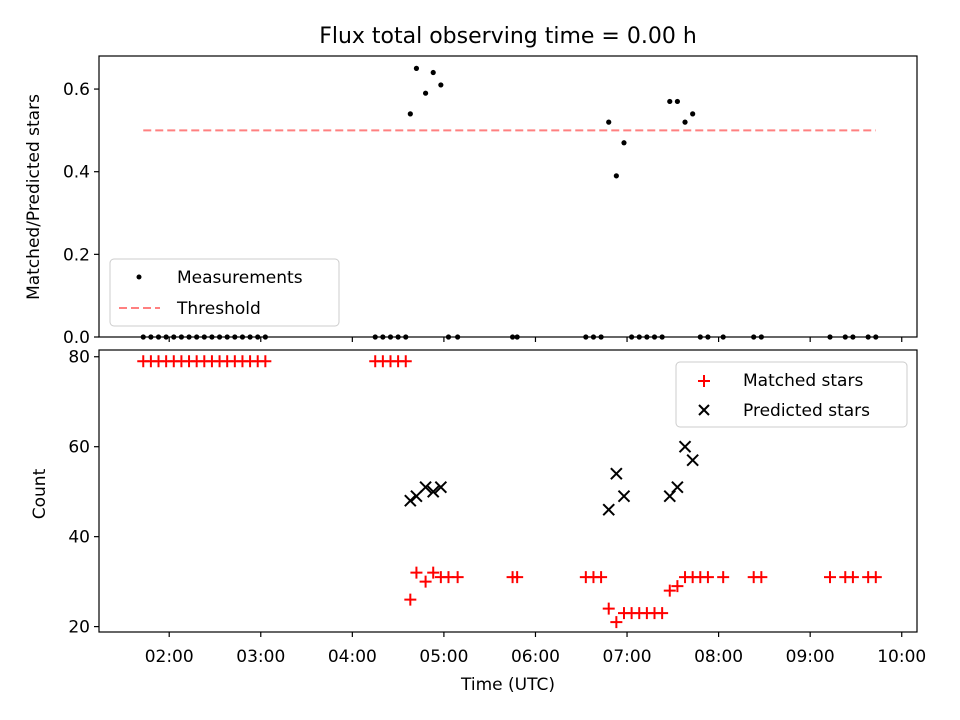  Describe the element at coordinates (240, 278) in the screenshot. I see `legend-measurements-label: Measurements` at that location.